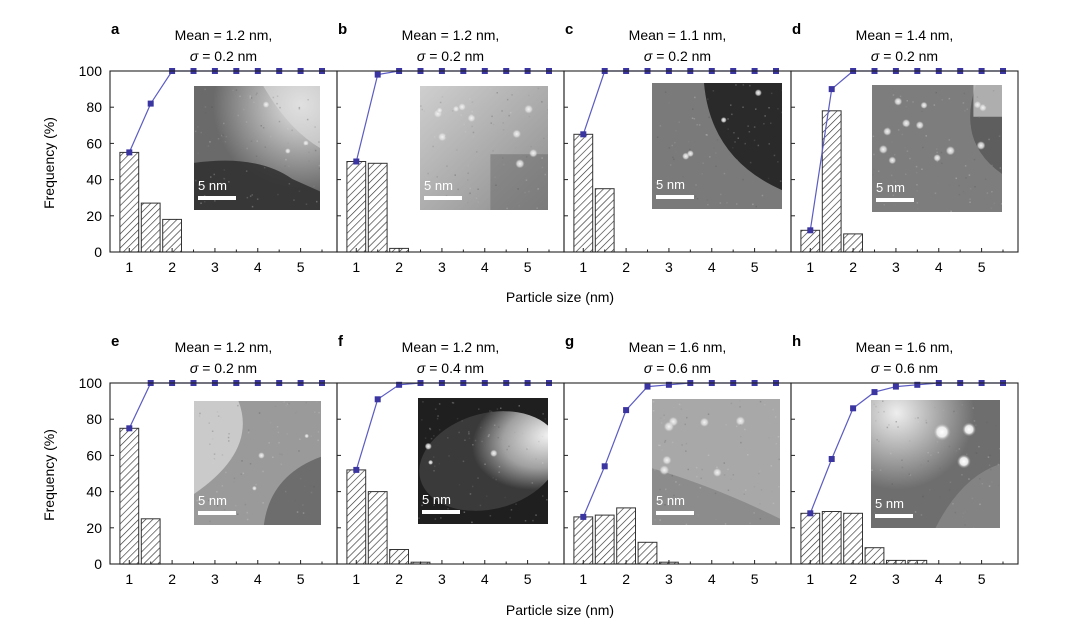  Describe the element at coordinates (224, 35) in the screenshot. I see `panel-title-line1: Mean = 1.2 nm,` at that location.